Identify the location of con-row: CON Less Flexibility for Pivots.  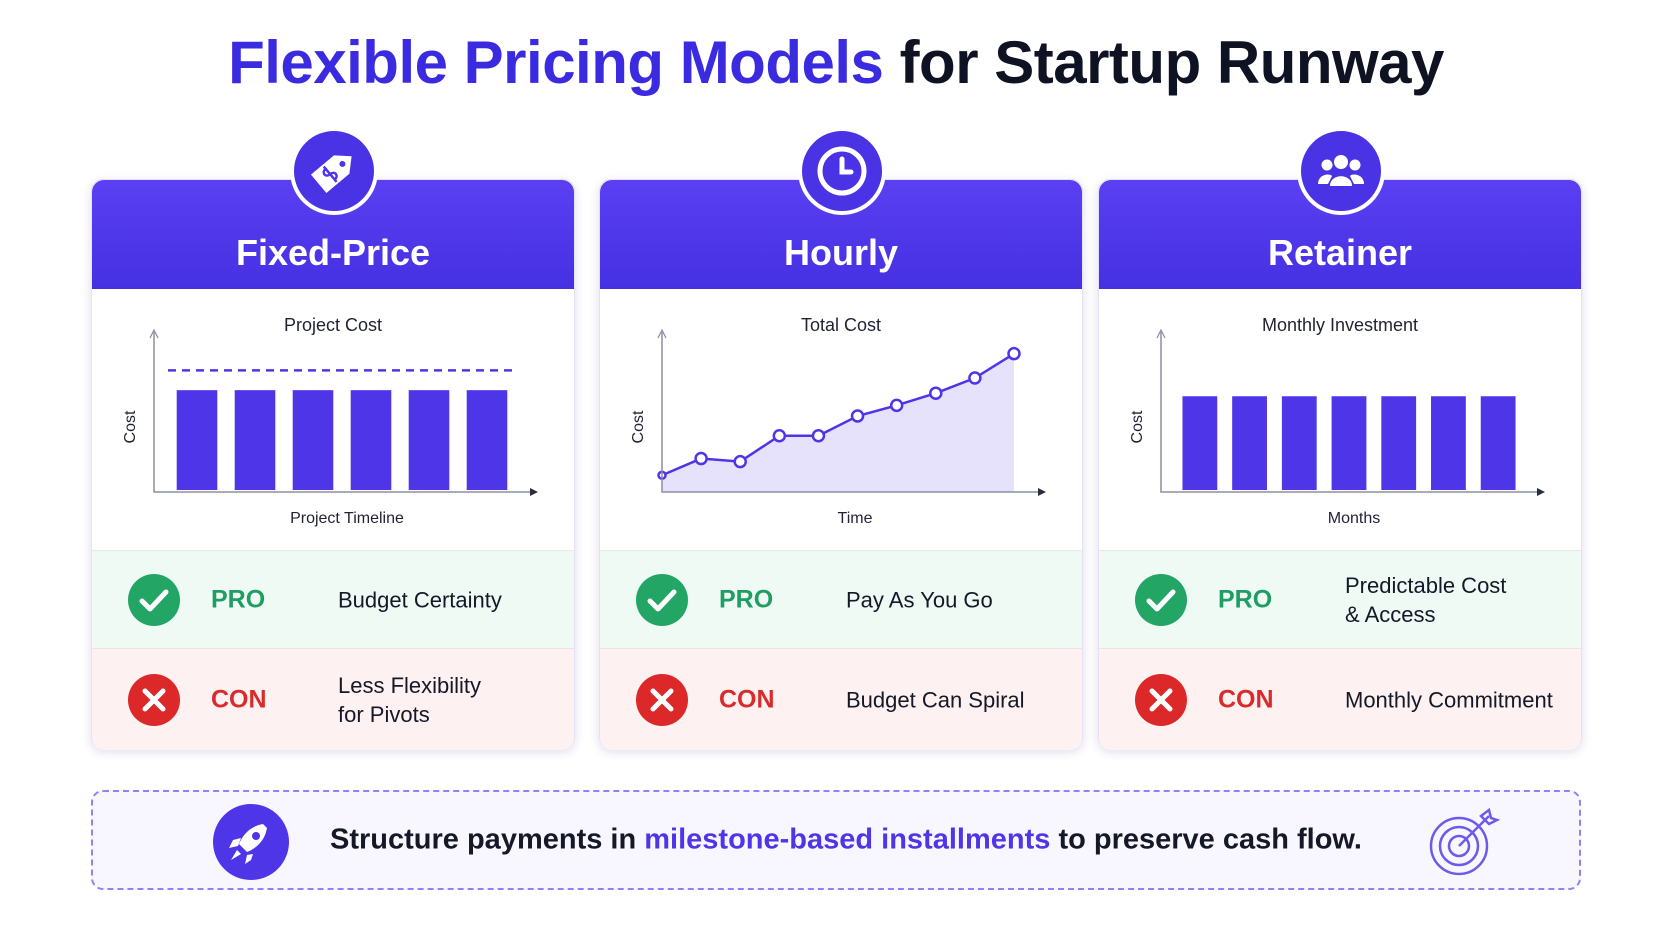
(333, 699).